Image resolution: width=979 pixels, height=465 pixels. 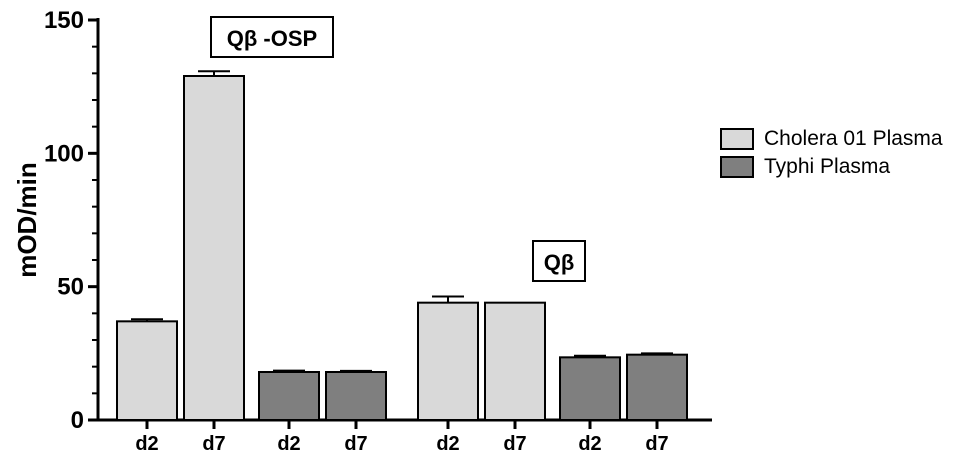 I want to click on legend-label-cholera: Cholera 01 Plasma, so click(x=853, y=138).